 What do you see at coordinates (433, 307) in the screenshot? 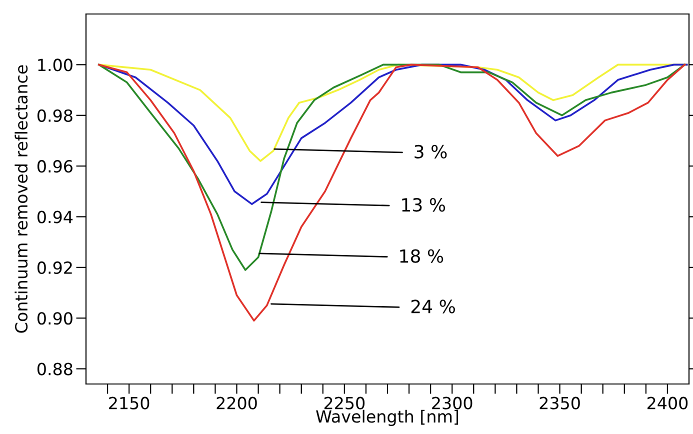
I see `annotation: 24 %` at bounding box center [433, 307].